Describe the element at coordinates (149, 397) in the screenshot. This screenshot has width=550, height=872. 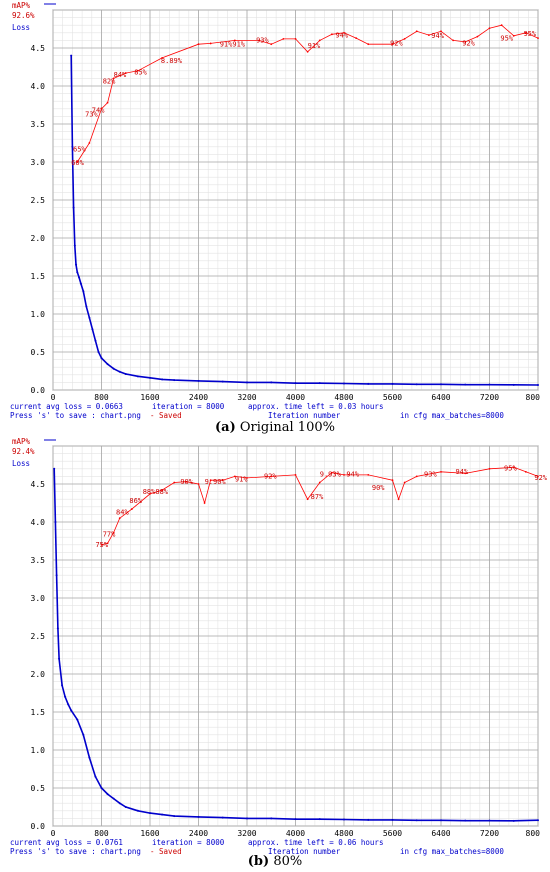
I see `x-tick-label: 1600` at that location.